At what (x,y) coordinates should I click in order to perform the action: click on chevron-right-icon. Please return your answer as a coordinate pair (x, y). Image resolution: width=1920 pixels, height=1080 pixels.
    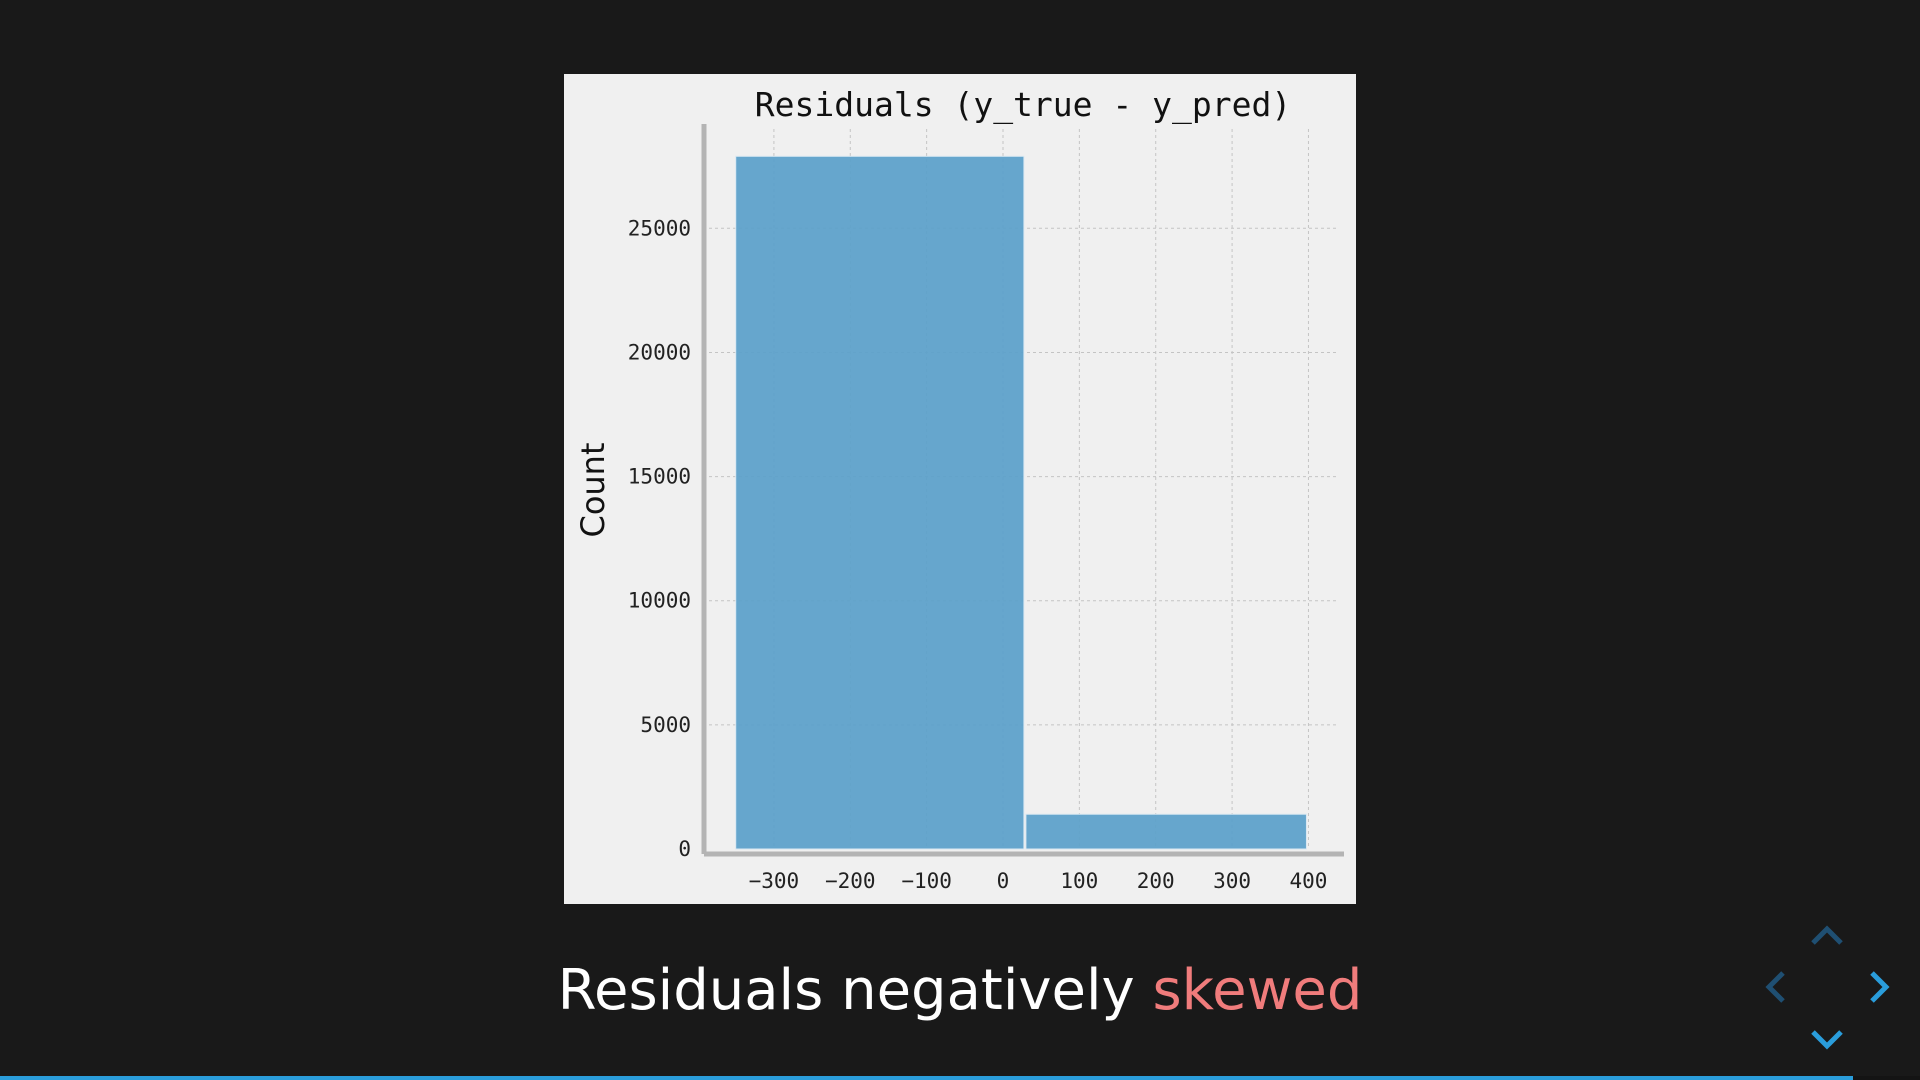
    Looking at the image, I should click on (1880, 987).